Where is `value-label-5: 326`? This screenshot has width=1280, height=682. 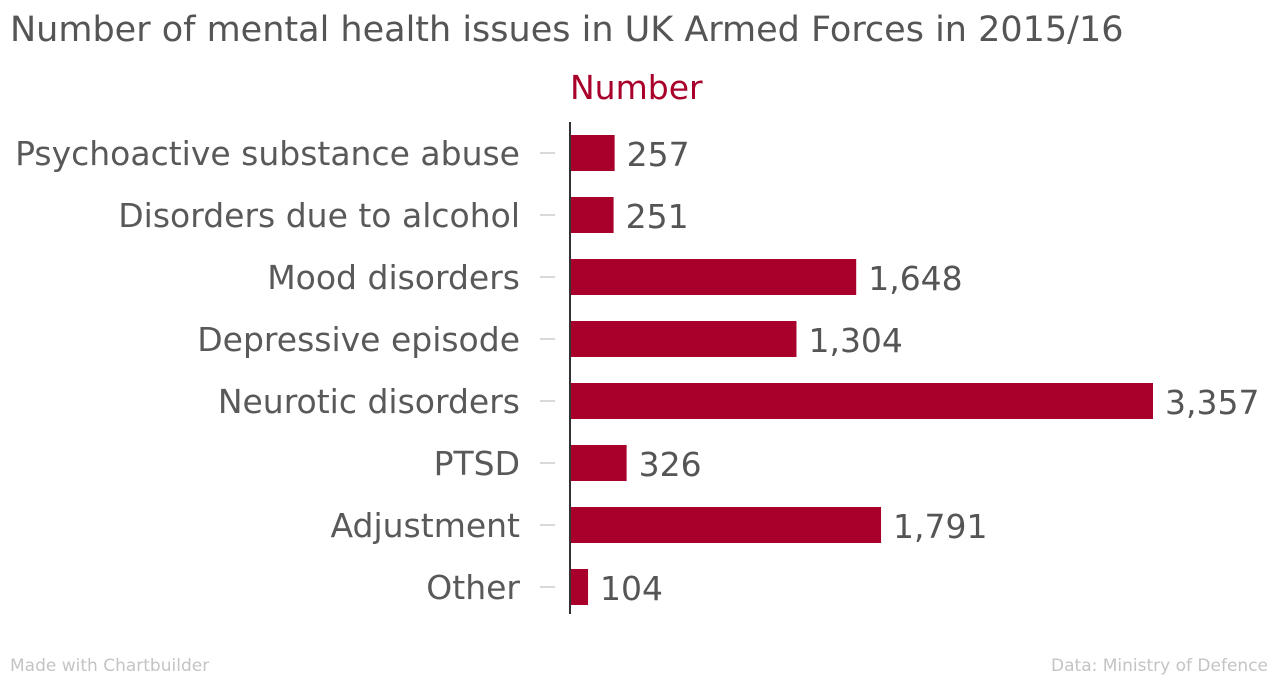
value-label-5: 326 is located at coordinates (670, 464).